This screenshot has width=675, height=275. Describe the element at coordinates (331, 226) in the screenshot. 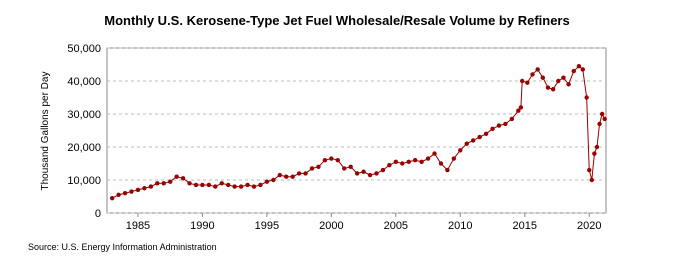

I see `x-tick-label: 2000` at that location.